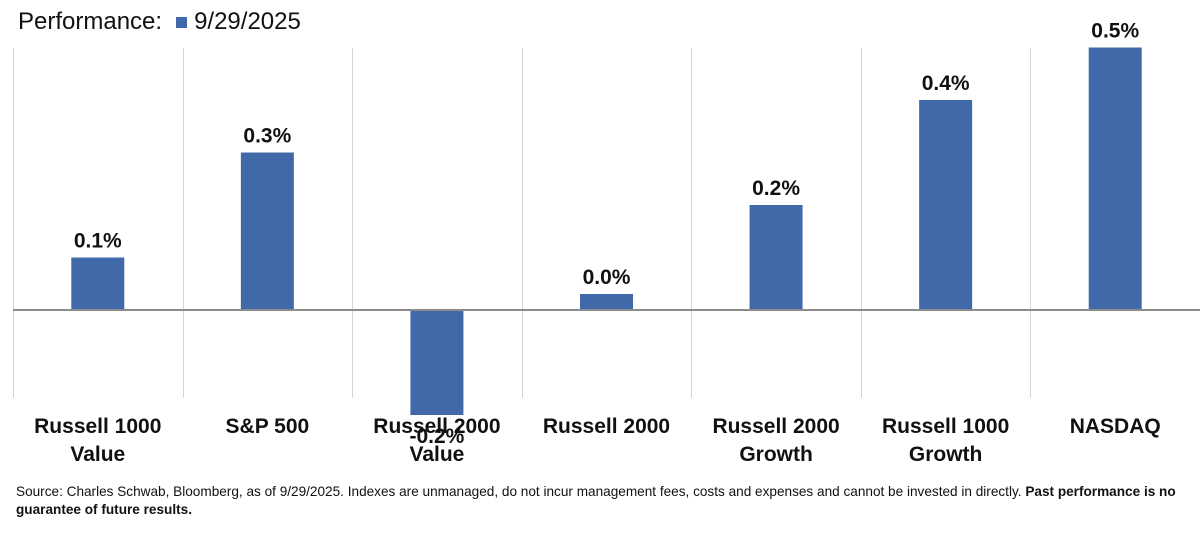 Image resolution: width=1200 pixels, height=537 pixels. What do you see at coordinates (945, 426) in the screenshot?
I see `category-label-5-0: Russell 1000` at bounding box center [945, 426].